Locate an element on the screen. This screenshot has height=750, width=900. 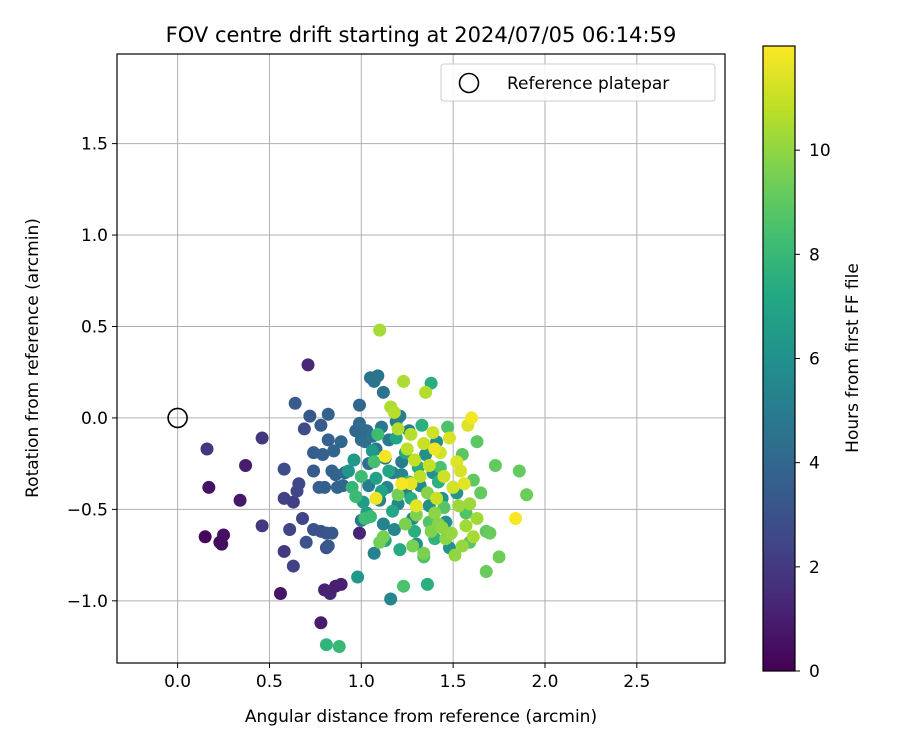
y-tick-label: 0.5 is located at coordinates (94, 327).